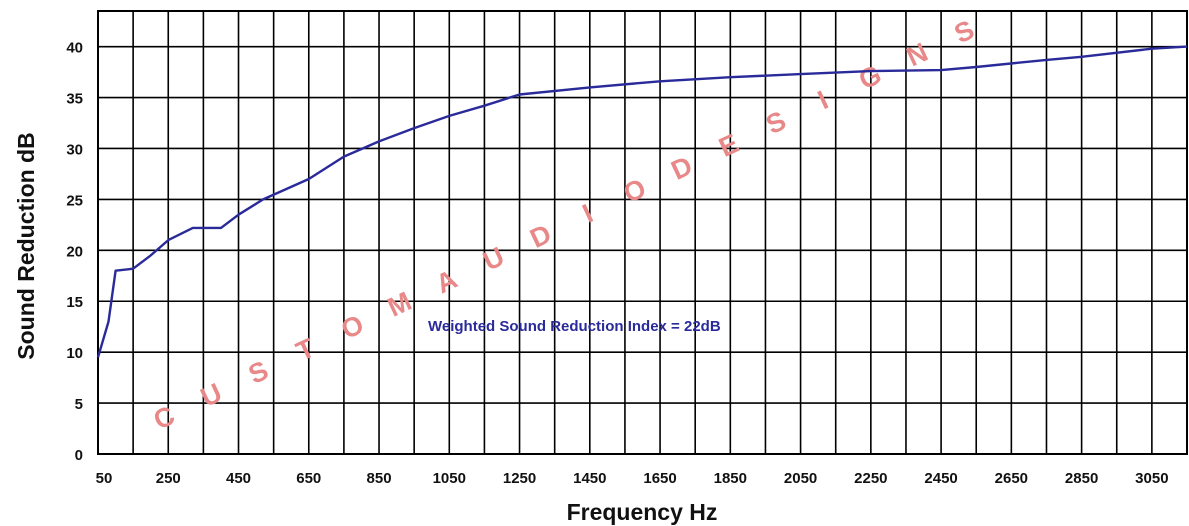 Image resolution: width=1189 pixels, height=526 pixels. I want to click on y-tick-labels: 0 5 10 15 20 25 30 35 40, so click(74, 252).